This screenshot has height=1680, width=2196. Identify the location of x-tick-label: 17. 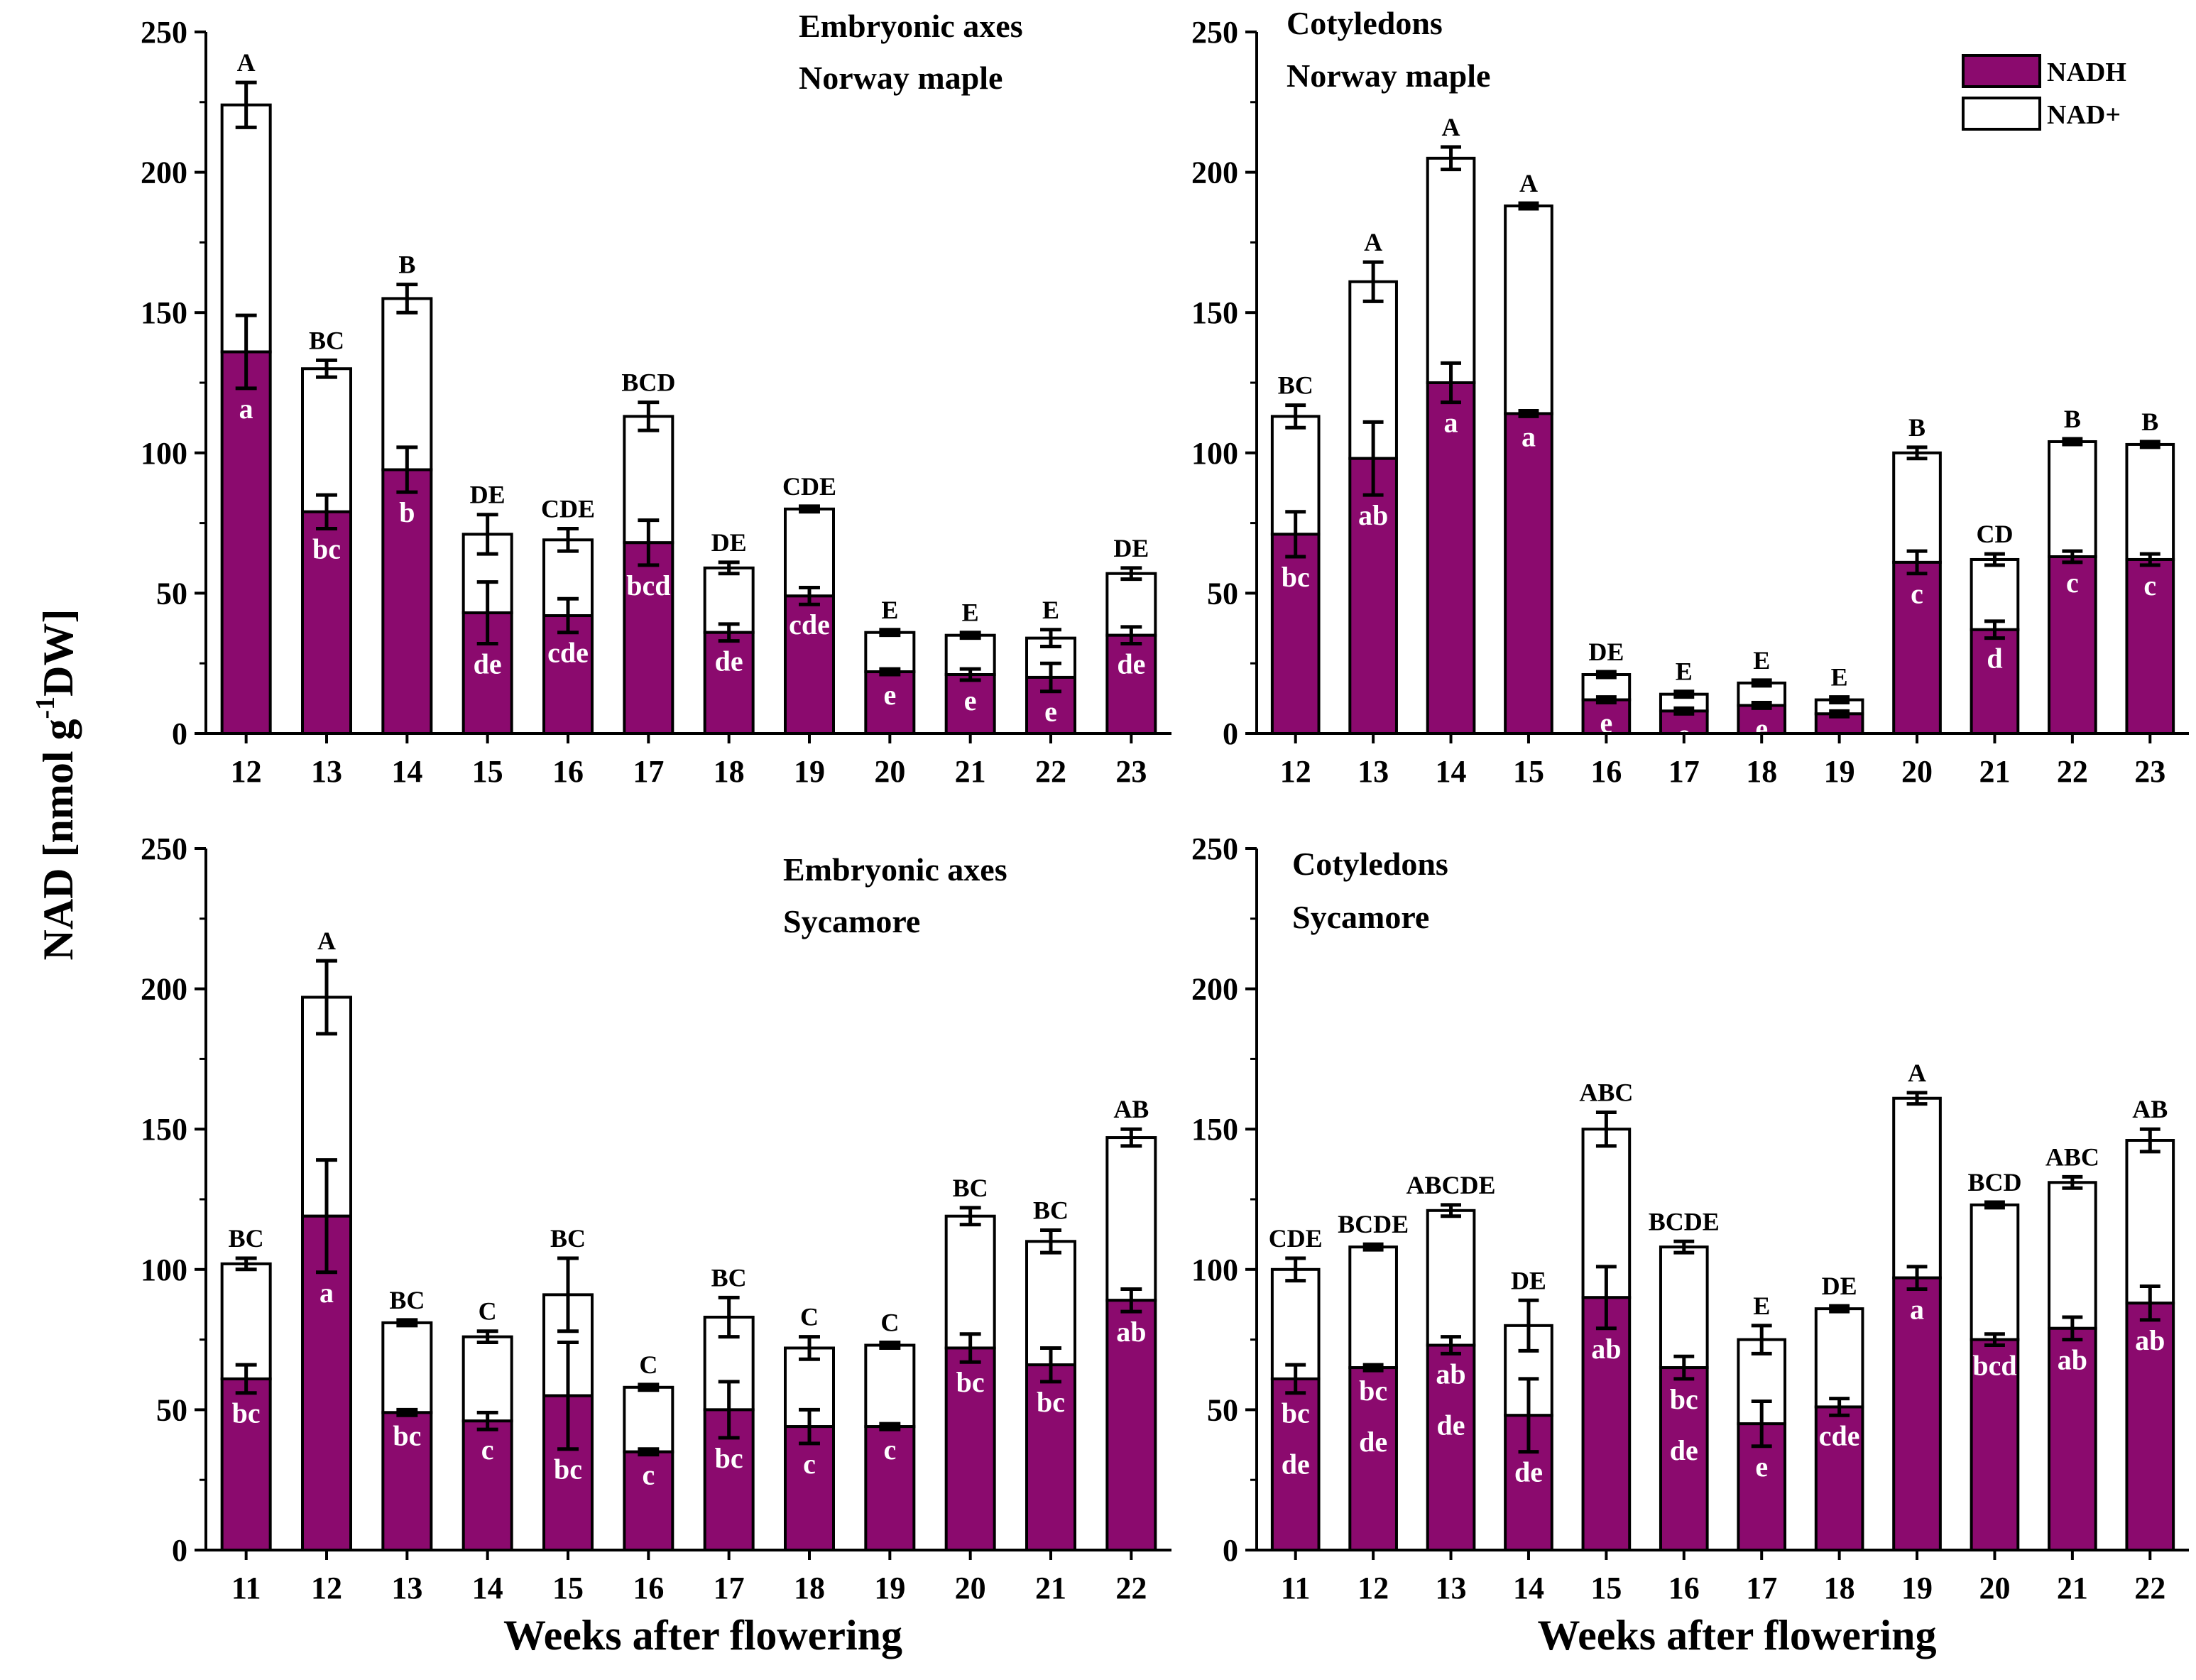
(1684, 771).